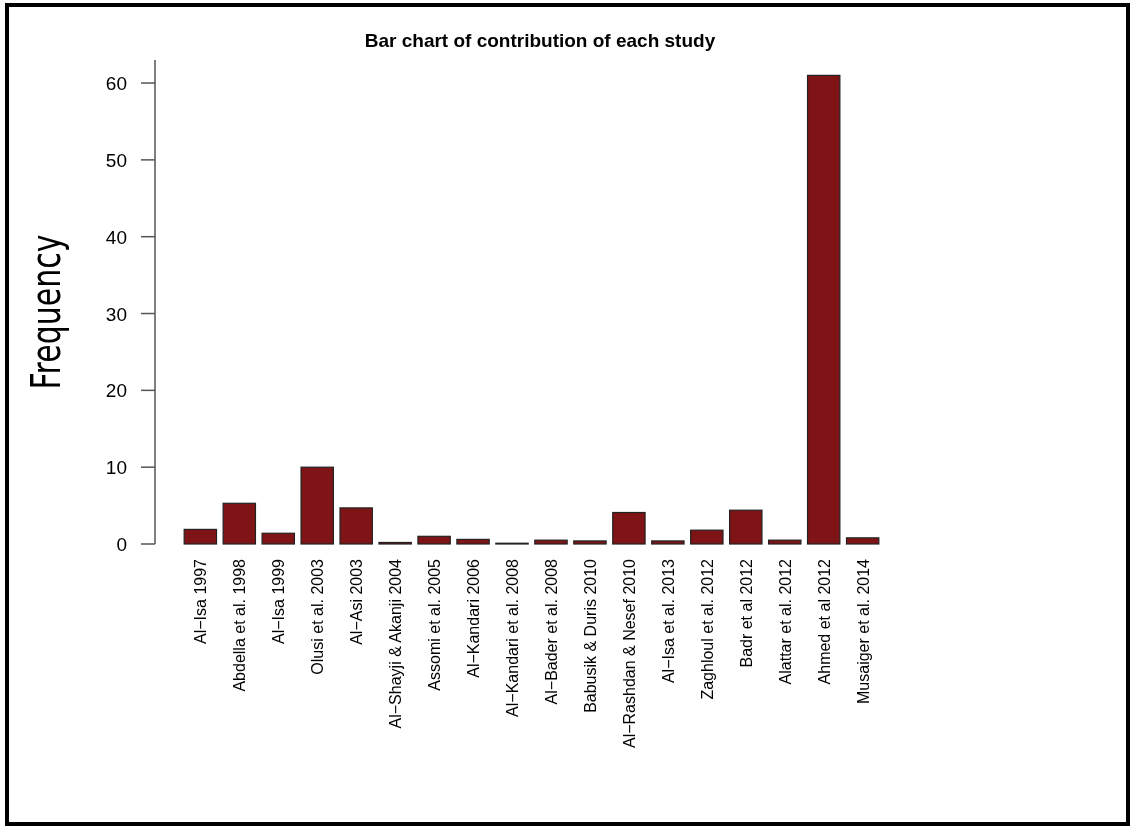  I want to click on x-tick-label: Ahmed et al 2012, so click(824, 621).